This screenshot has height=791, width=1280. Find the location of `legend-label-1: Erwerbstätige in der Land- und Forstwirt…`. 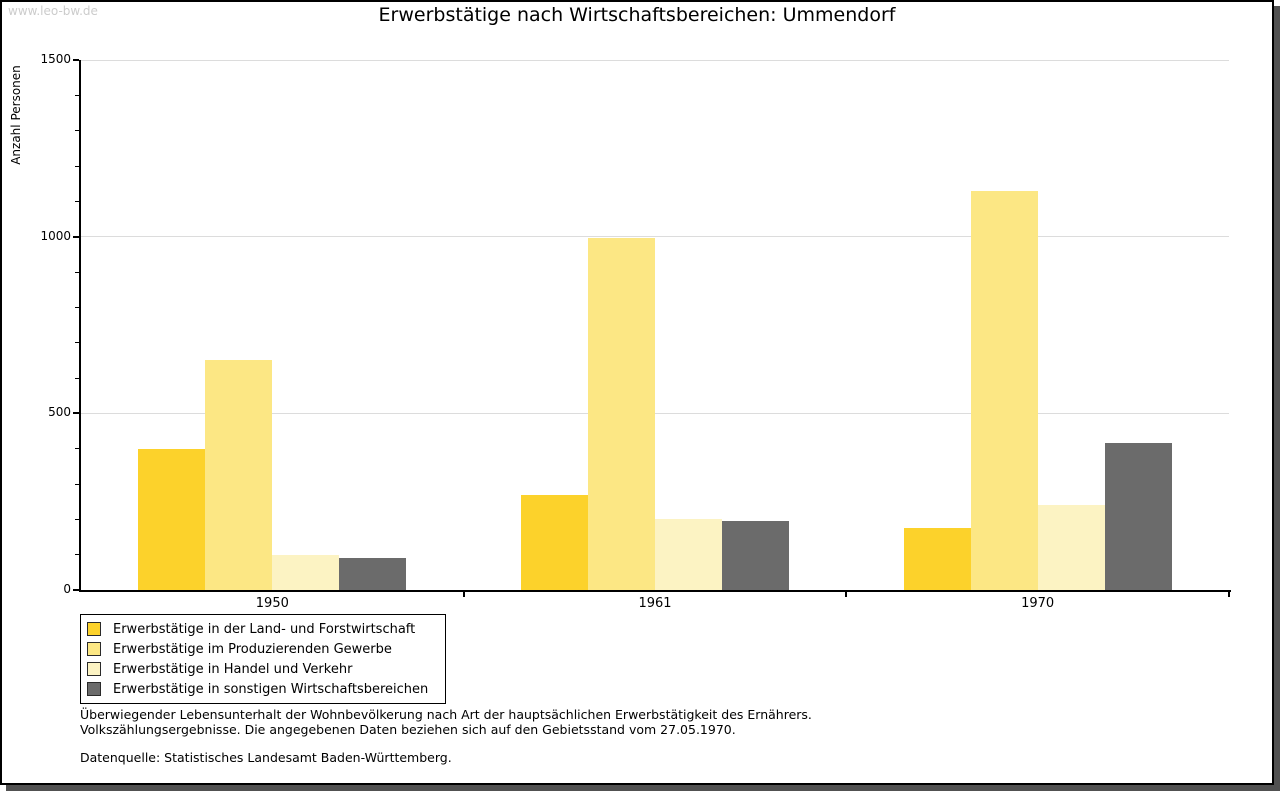

legend-label-1: Erwerbstätige in der Land- und Forstwirt… is located at coordinates (264, 629).